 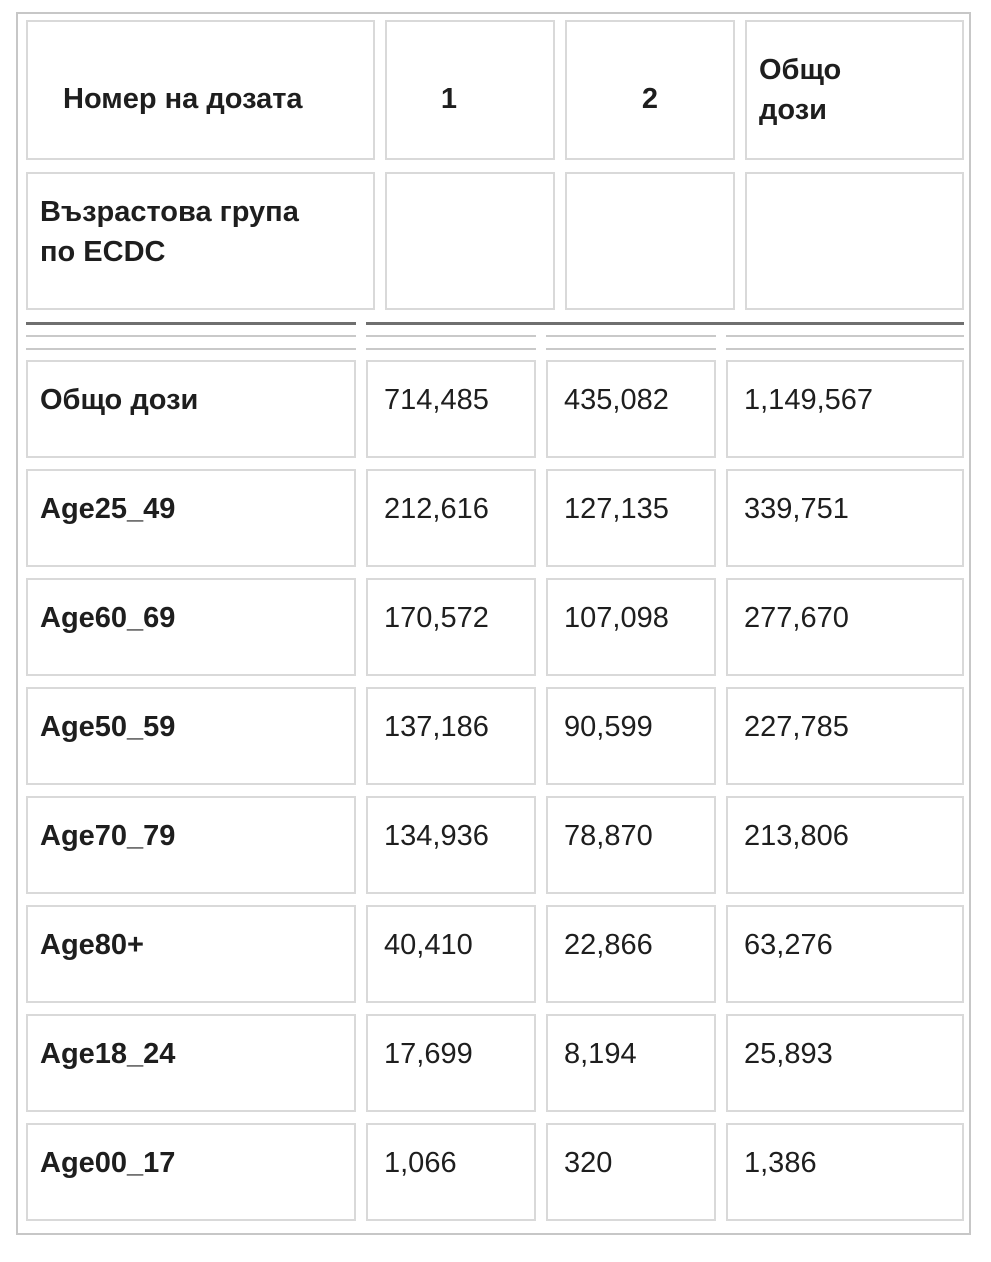 I want to click on dose2-value: 127,135, so click(x=631, y=518).